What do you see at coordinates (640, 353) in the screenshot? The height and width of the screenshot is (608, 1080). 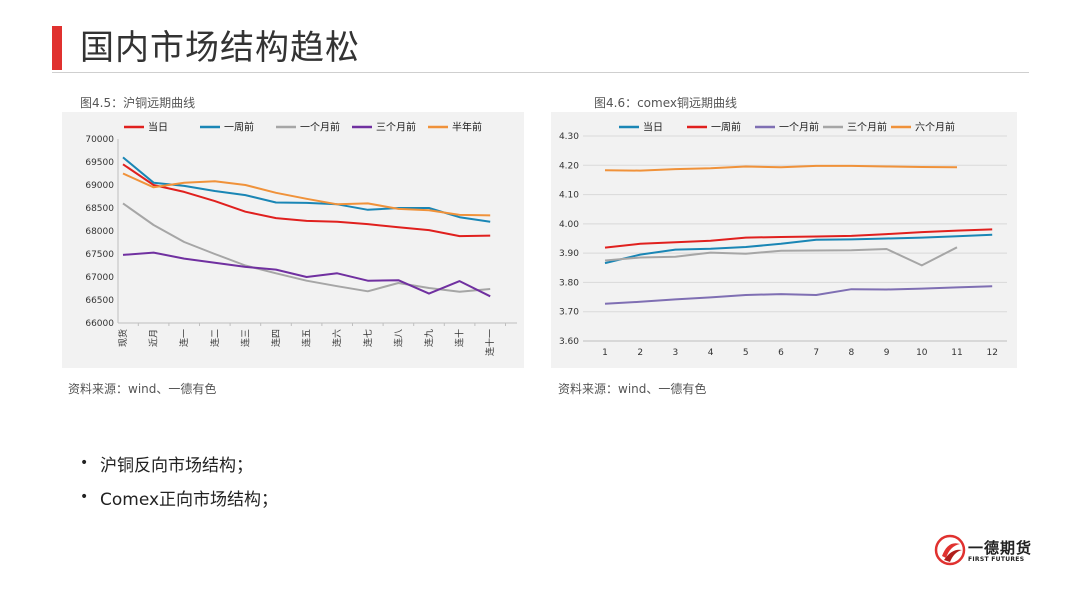 I see `x-tick-label: 2` at bounding box center [640, 353].